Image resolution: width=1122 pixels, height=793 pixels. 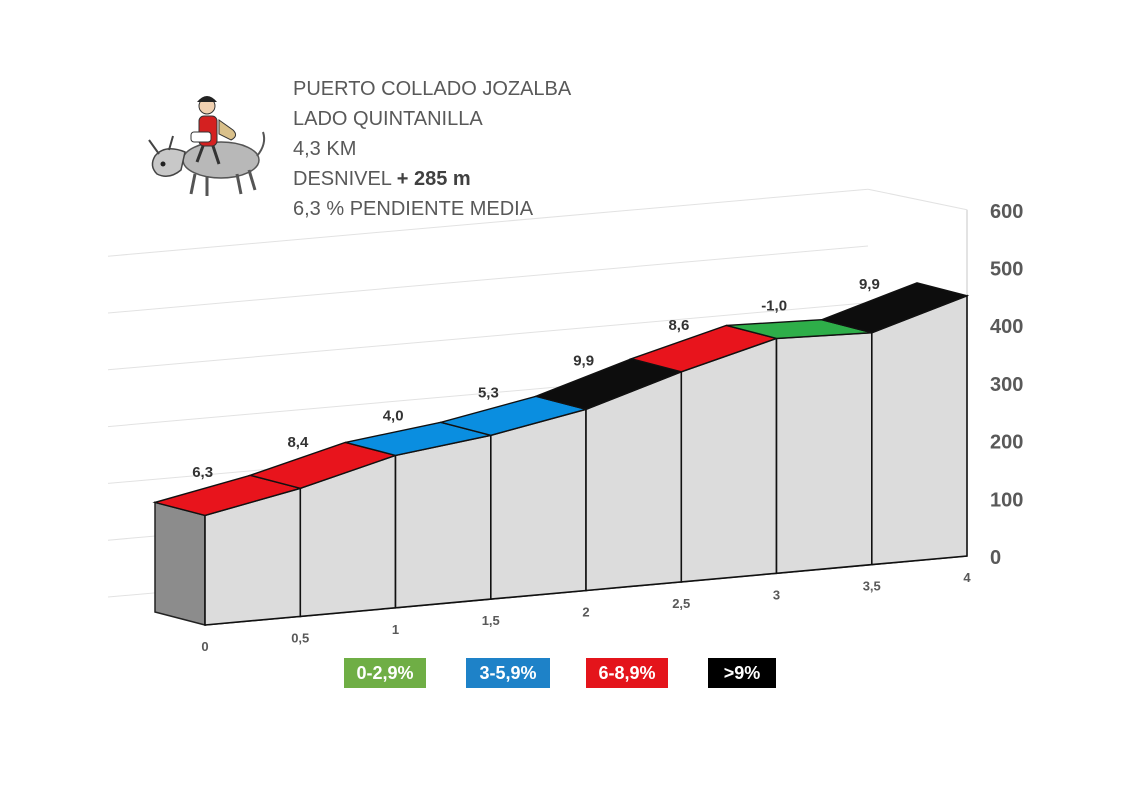 I want to click on gradient-label: 6,3, so click(x=202, y=472).